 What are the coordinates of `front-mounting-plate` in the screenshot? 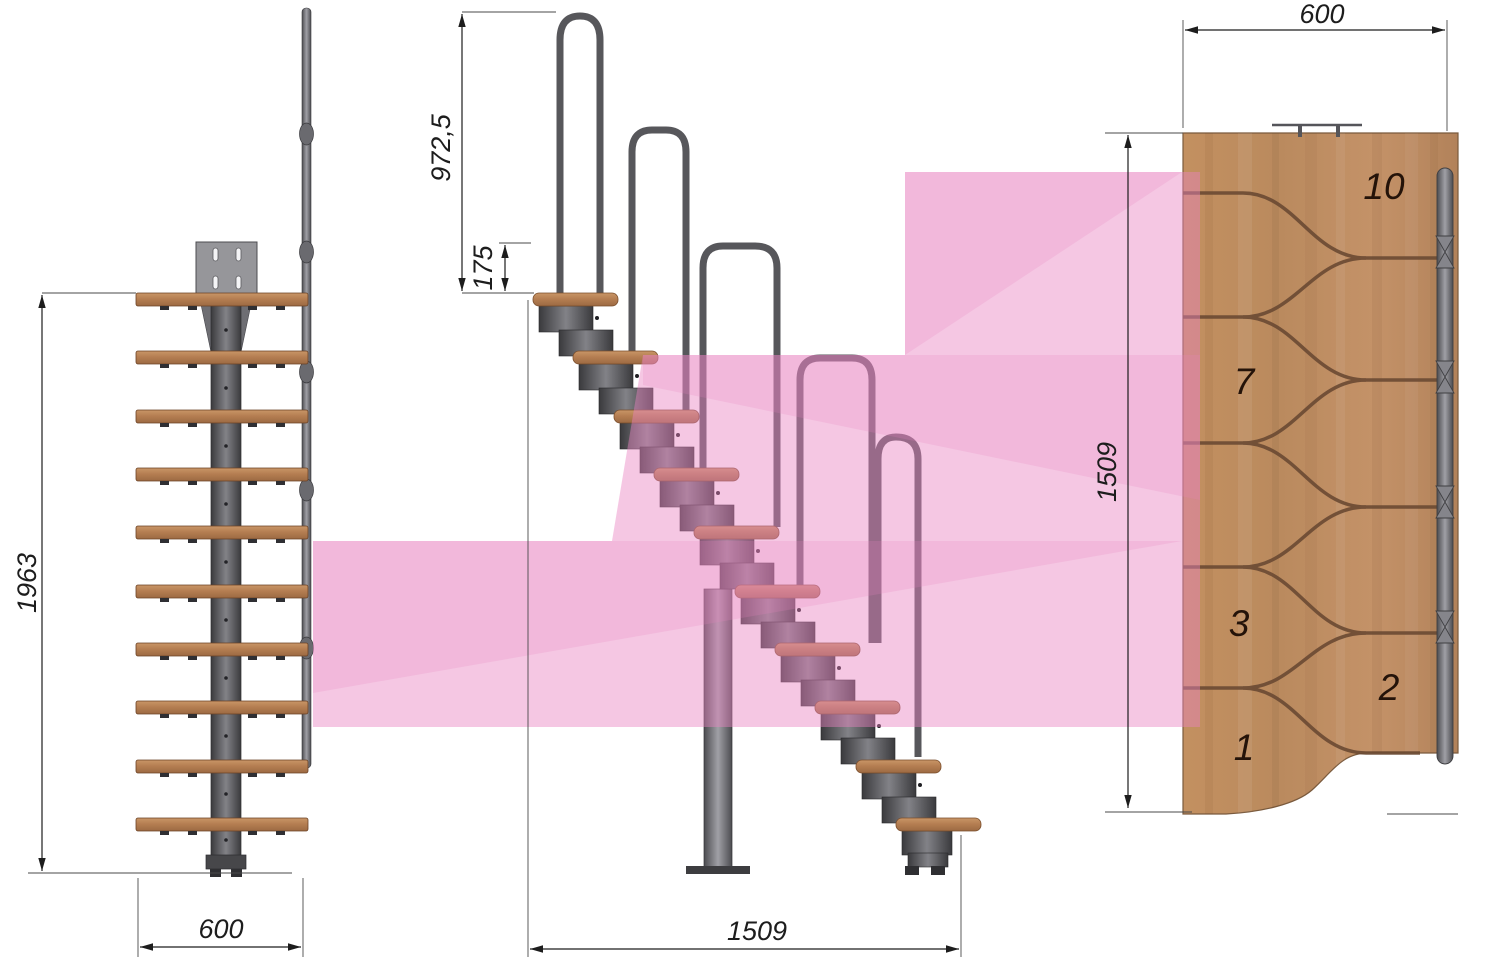 It's located at (226, 268).